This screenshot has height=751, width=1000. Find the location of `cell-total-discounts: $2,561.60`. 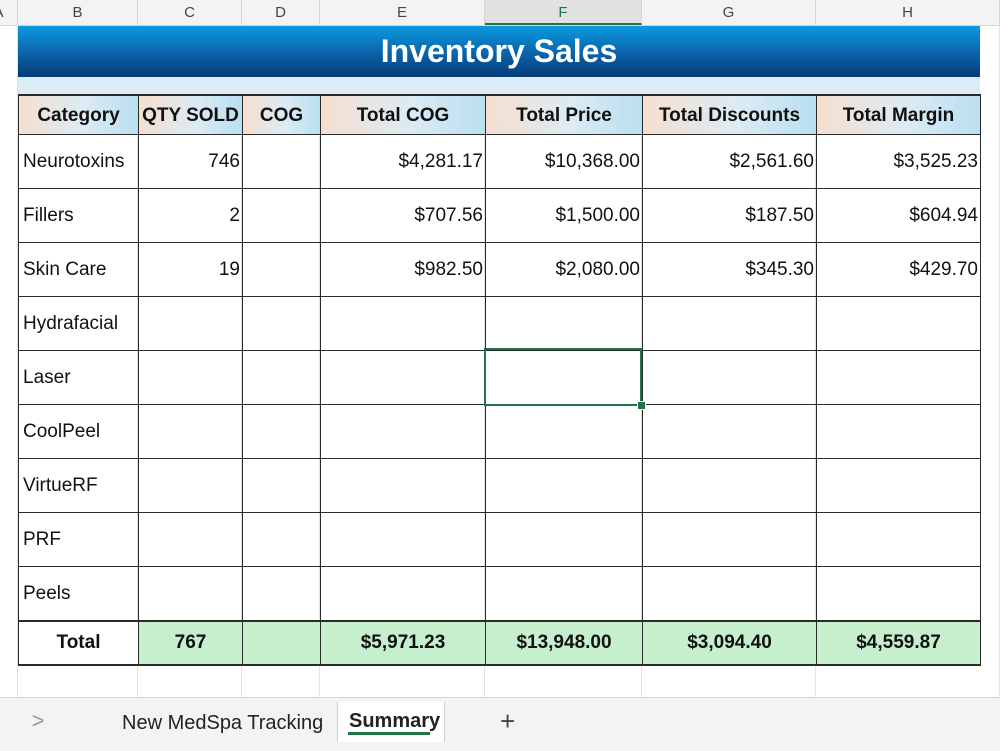

cell-total-discounts: $2,561.60 is located at coordinates (729, 161).